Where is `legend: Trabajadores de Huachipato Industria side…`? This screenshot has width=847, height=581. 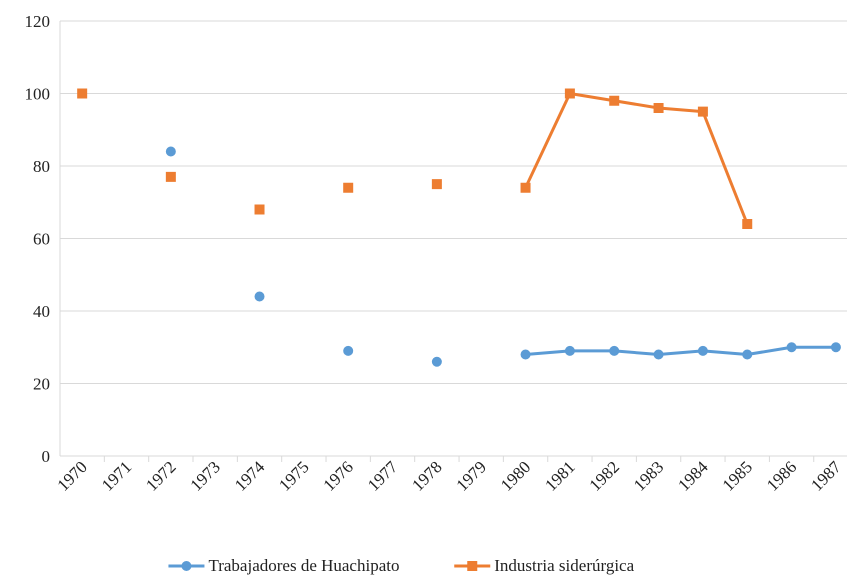 legend: Trabajadores de Huachipato Industria side… is located at coordinates (401, 565).